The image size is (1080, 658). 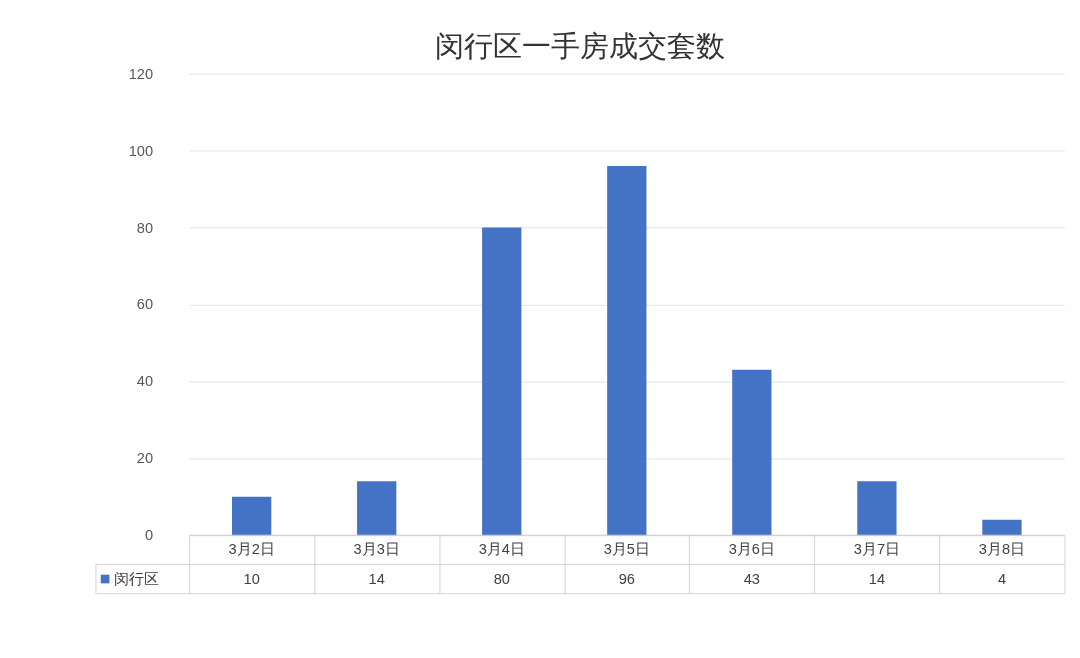 What do you see at coordinates (145, 304) in the screenshot?
I see `y-tick-label: 60` at bounding box center [145, 304].